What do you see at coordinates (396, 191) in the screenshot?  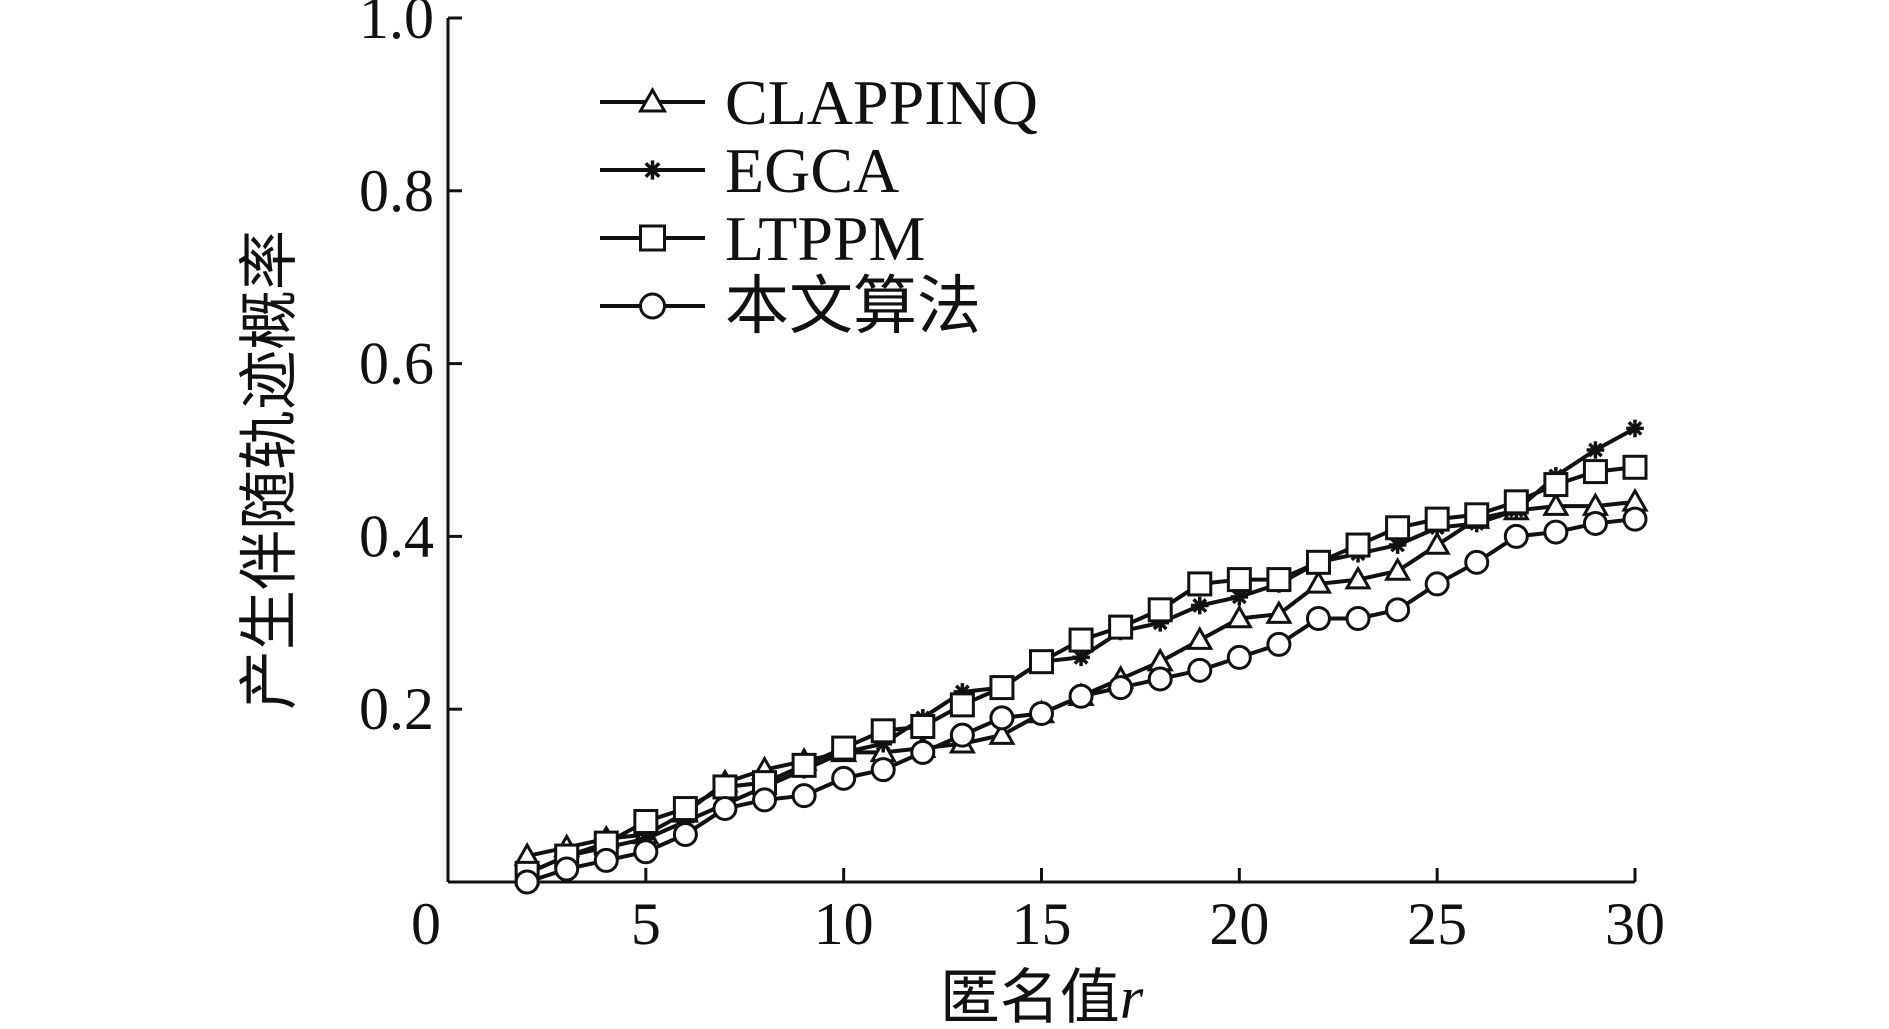 I see `y-tick-label: 0.8` at bounding box center [396, 191].